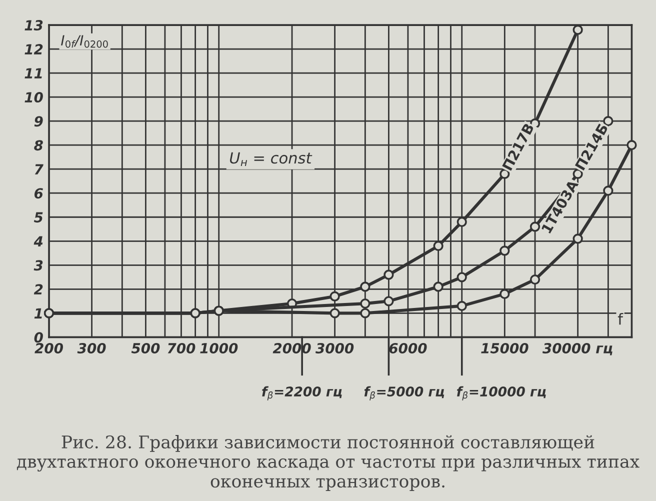 This screenshot has height=501, width=656. I want to click on ref-line-label: f$_{β}$=5000 гц, so click(404, 393).